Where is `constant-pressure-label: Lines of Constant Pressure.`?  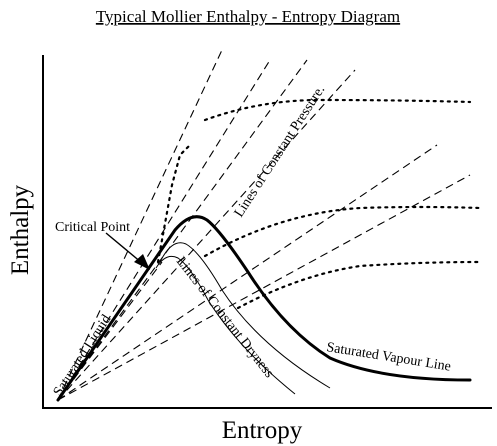
constant-pressure-label: Lines of Constant Pressure. is located at coordinates (280, 151).